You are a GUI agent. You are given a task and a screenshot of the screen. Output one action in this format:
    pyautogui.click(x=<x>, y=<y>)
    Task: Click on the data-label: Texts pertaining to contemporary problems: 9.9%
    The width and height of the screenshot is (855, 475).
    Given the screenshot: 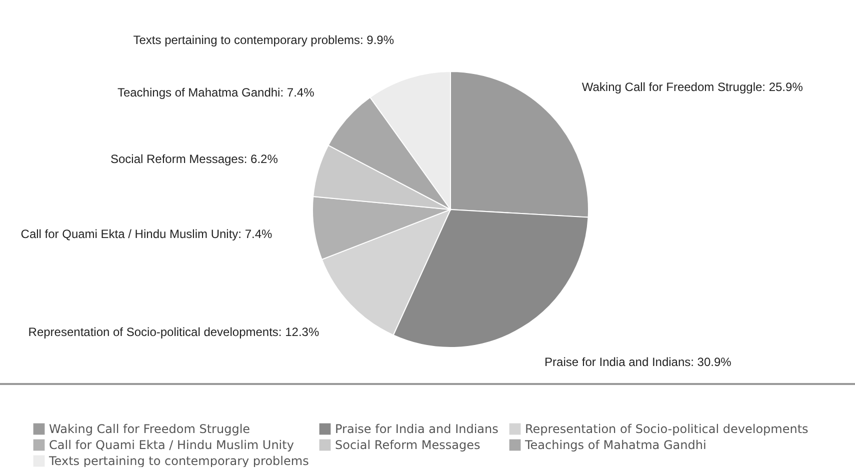 What is the action you would take?
    pyautogui.click(x=263, y=40)
    